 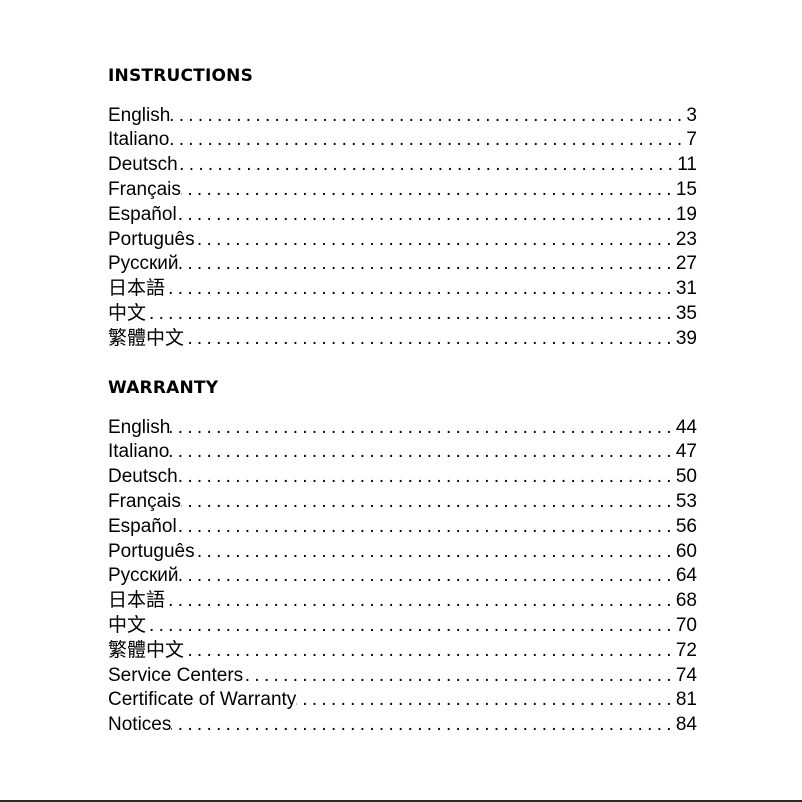 I want to click on toc-entry-page: 7, so click(x=691, y=140).